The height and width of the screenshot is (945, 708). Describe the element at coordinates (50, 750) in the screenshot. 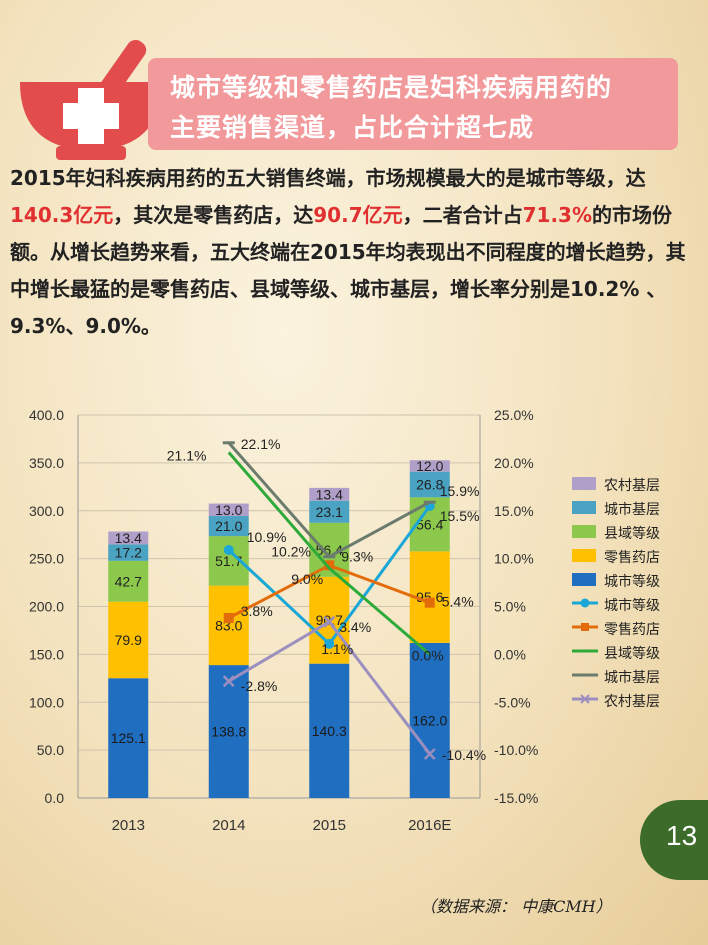

I see `y-left-tick-label: 50.0` at that location.